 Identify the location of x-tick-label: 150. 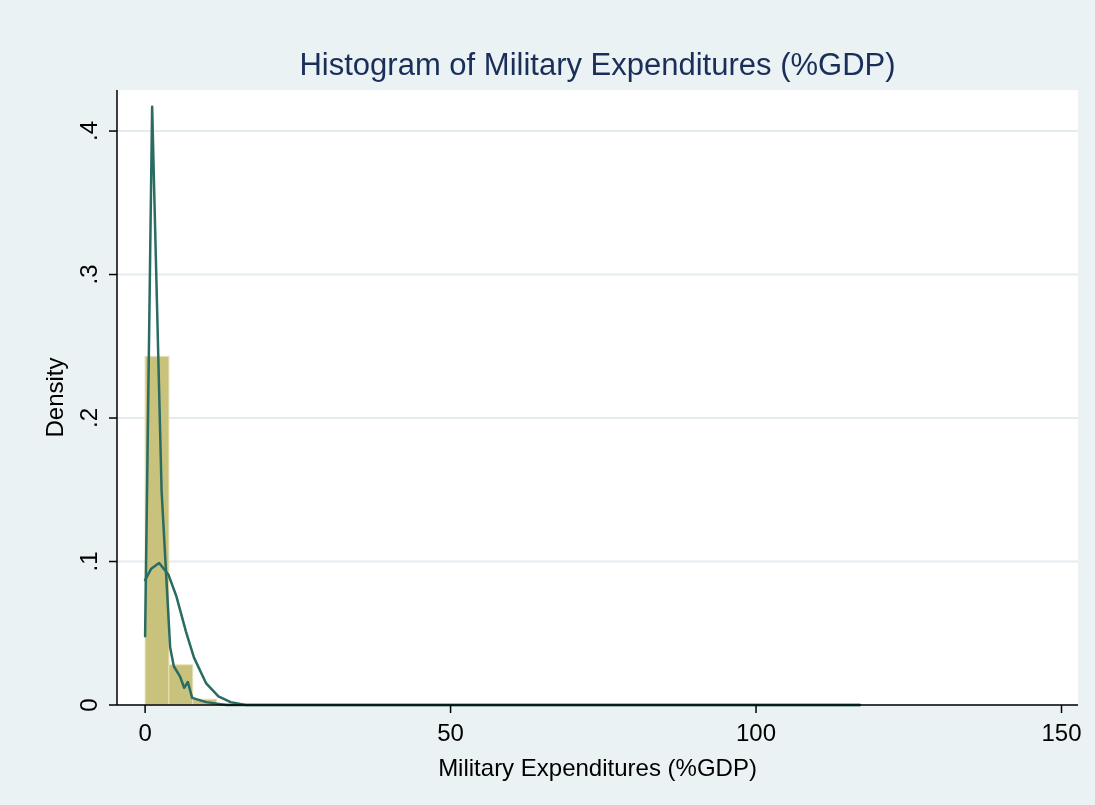
(1061, 732).